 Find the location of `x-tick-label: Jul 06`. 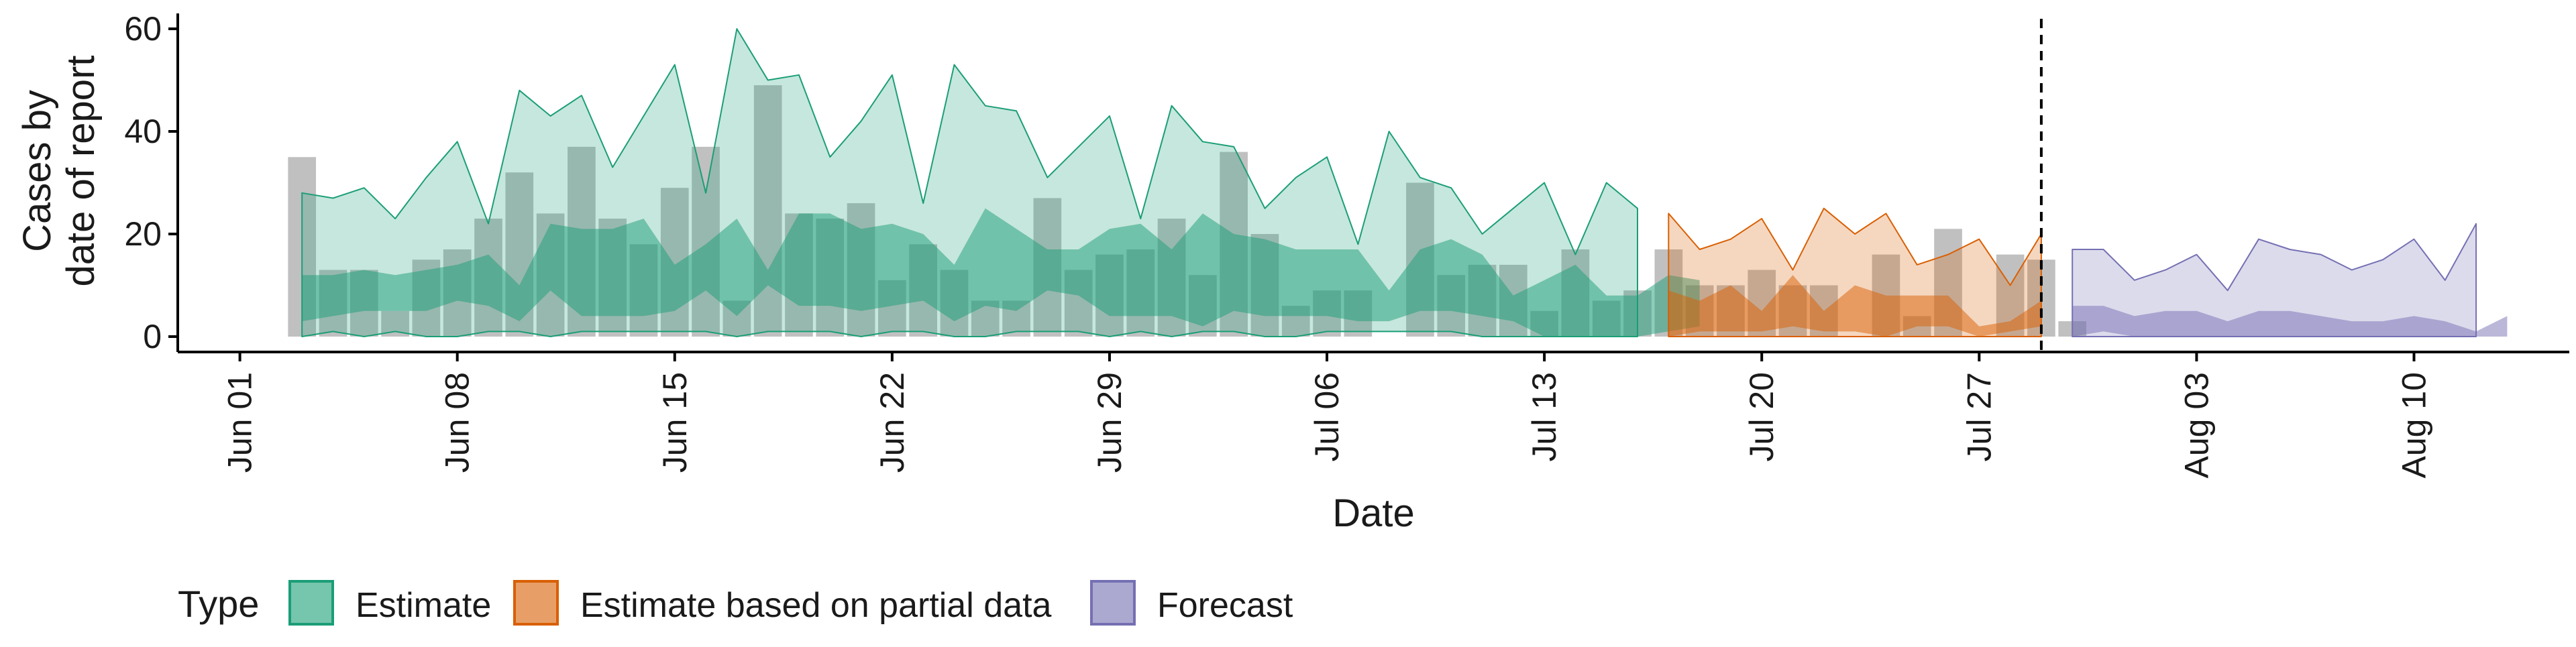

x-tick-label: Jul 06 is located at coordinates (1327, 417).